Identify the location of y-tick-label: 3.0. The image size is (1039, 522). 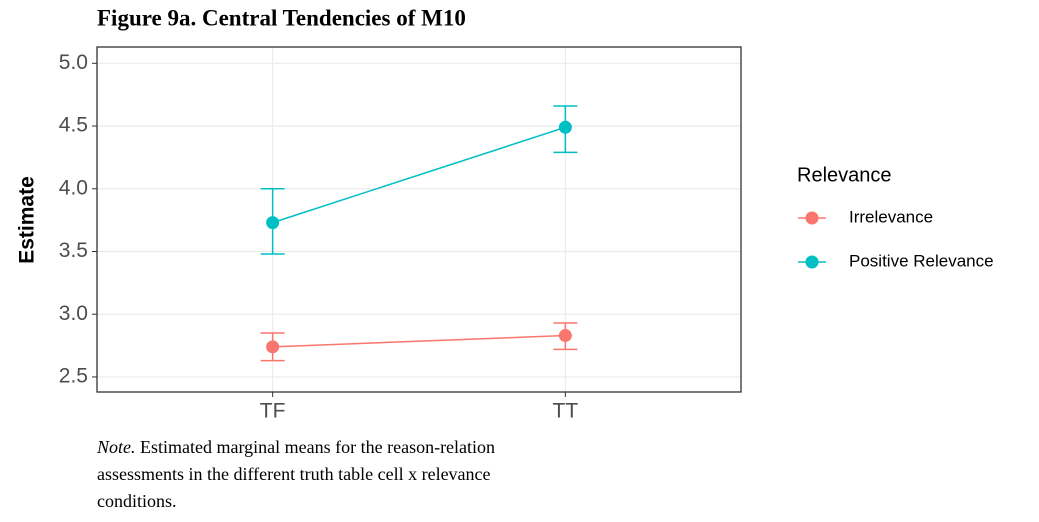
(73, 313).